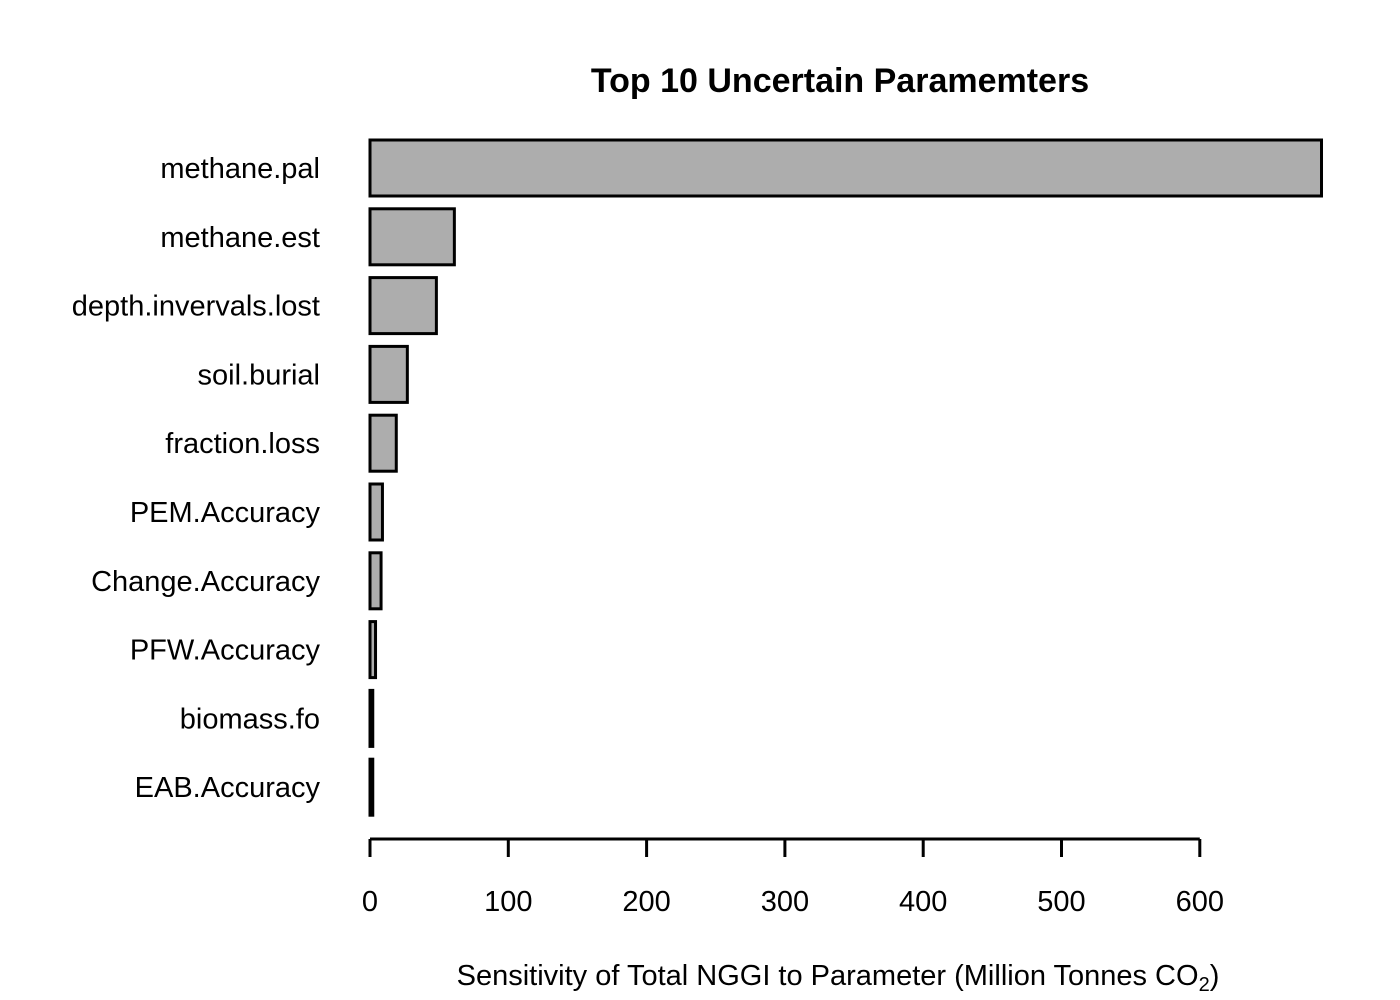 The image size is (1400, 1000). What do you see at coordinates (205, 582) in the screenshot?
I see `category-label: Change.Accuracy` at bounding box center [205, 582].